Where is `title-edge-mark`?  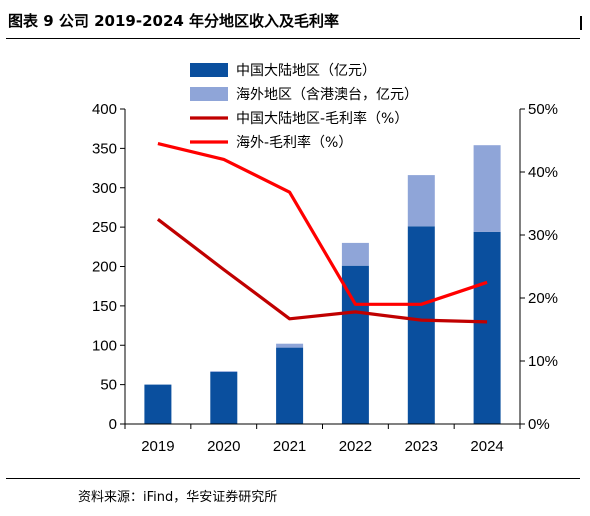 title-edge-mark is located at coordinates (581, 23).